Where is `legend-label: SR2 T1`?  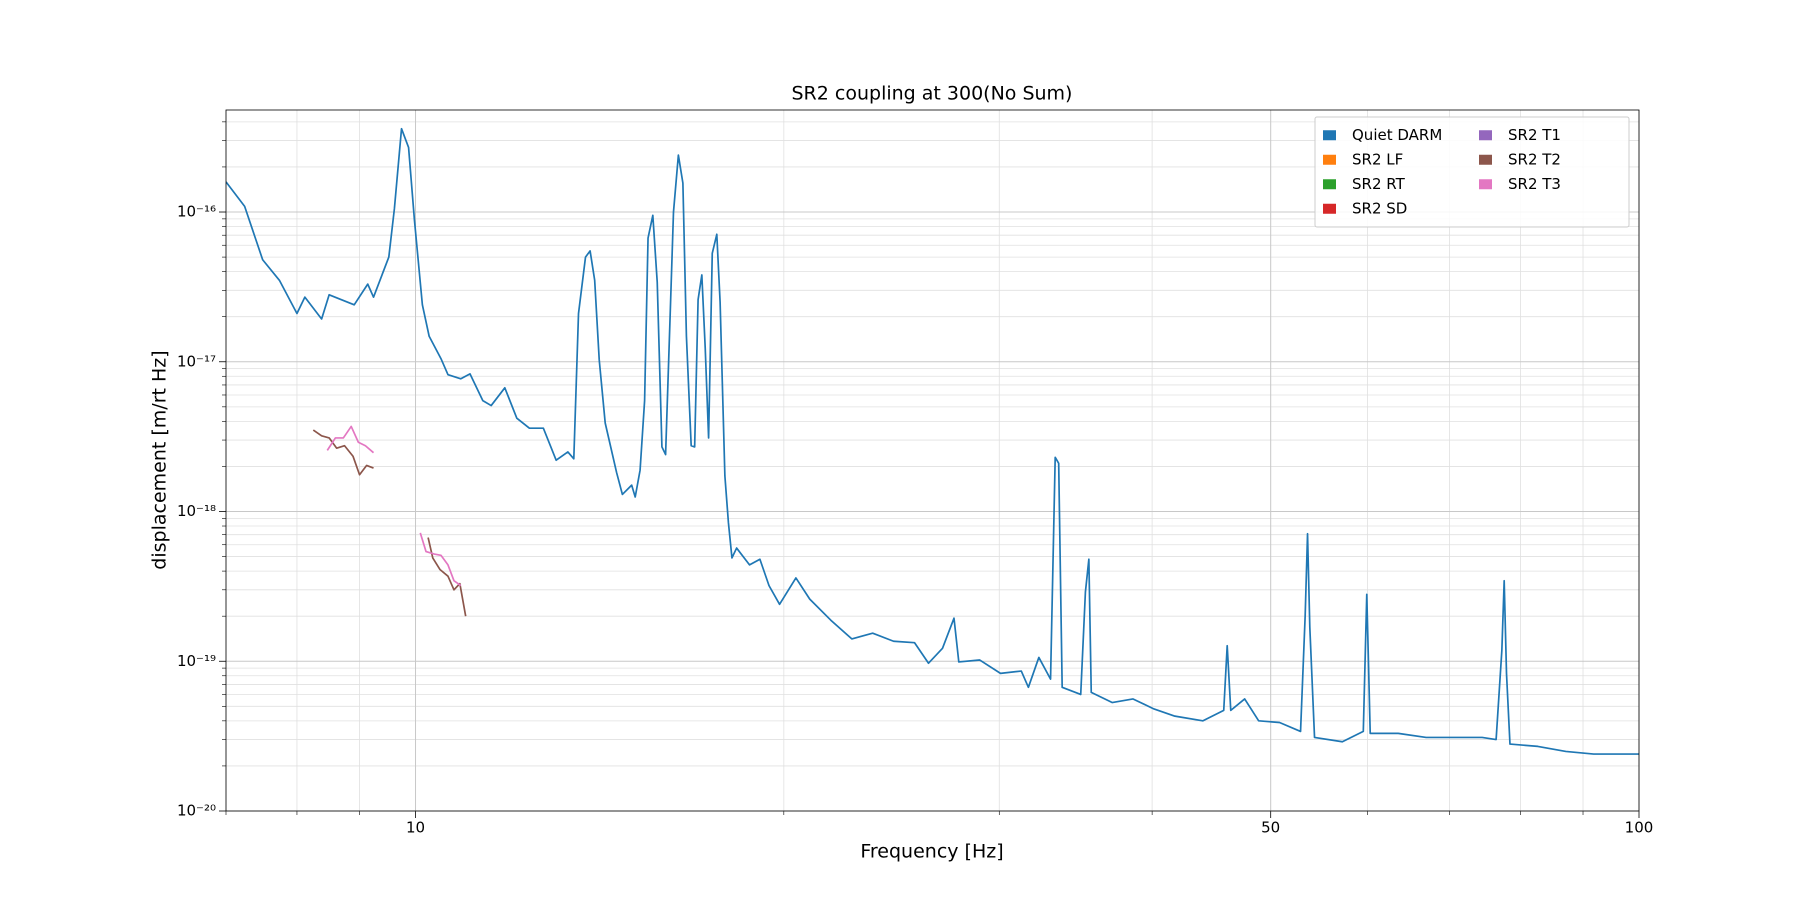 legend-label: SR2 T1 is located at coordinates (1534, 135).